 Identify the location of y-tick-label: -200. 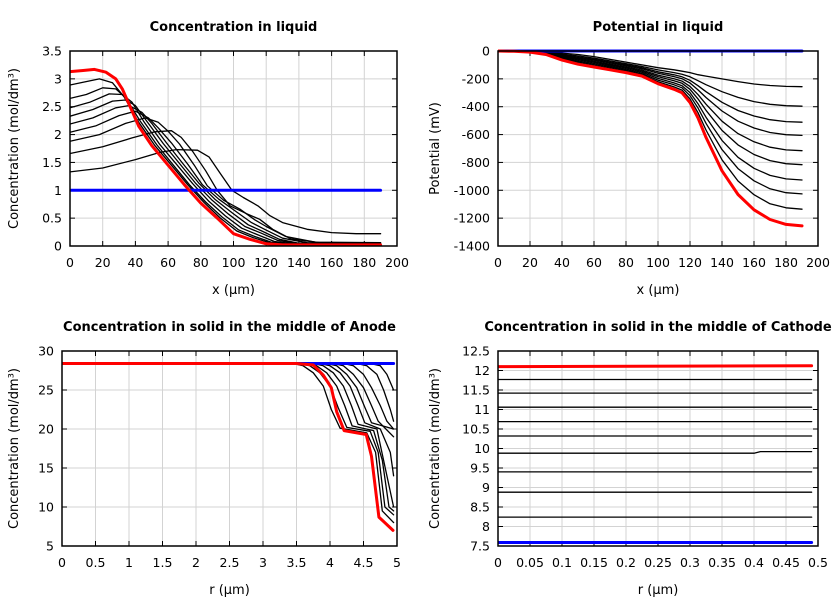
(476, 78).